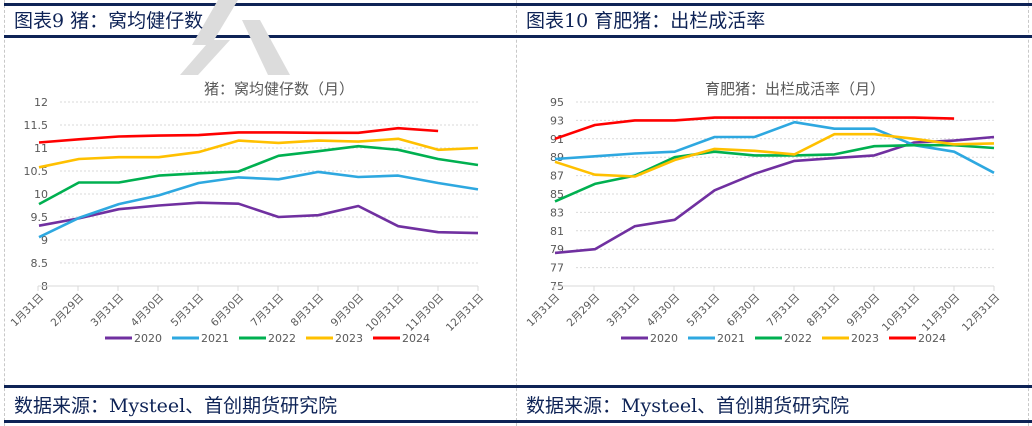 The image size is (1032, 426). Describe the element at coordinates (688, 406) in the screenshot. I see `data-source-2: 数据来源：Mysteel、首创期货研究院` at that location.